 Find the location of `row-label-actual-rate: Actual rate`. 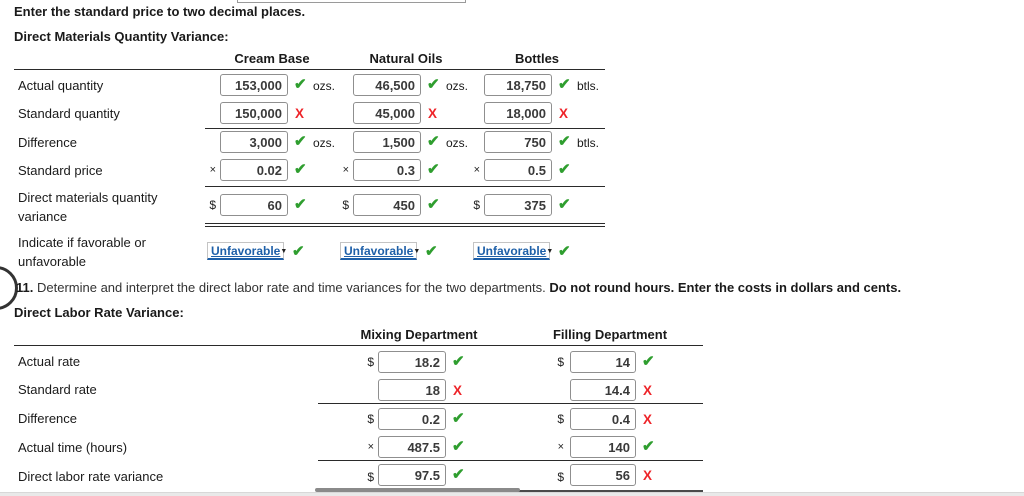

row-label-actual-rate: Actual rate is located at coordinates (49, 361).